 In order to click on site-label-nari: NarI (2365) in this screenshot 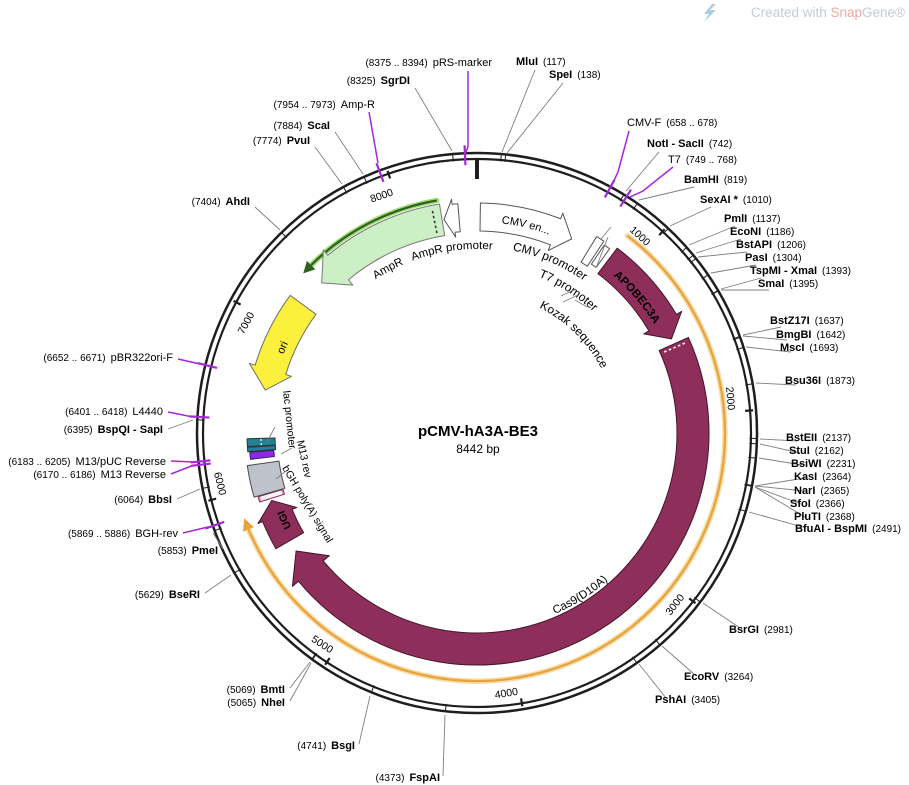, I will do `click(821, 491)`.